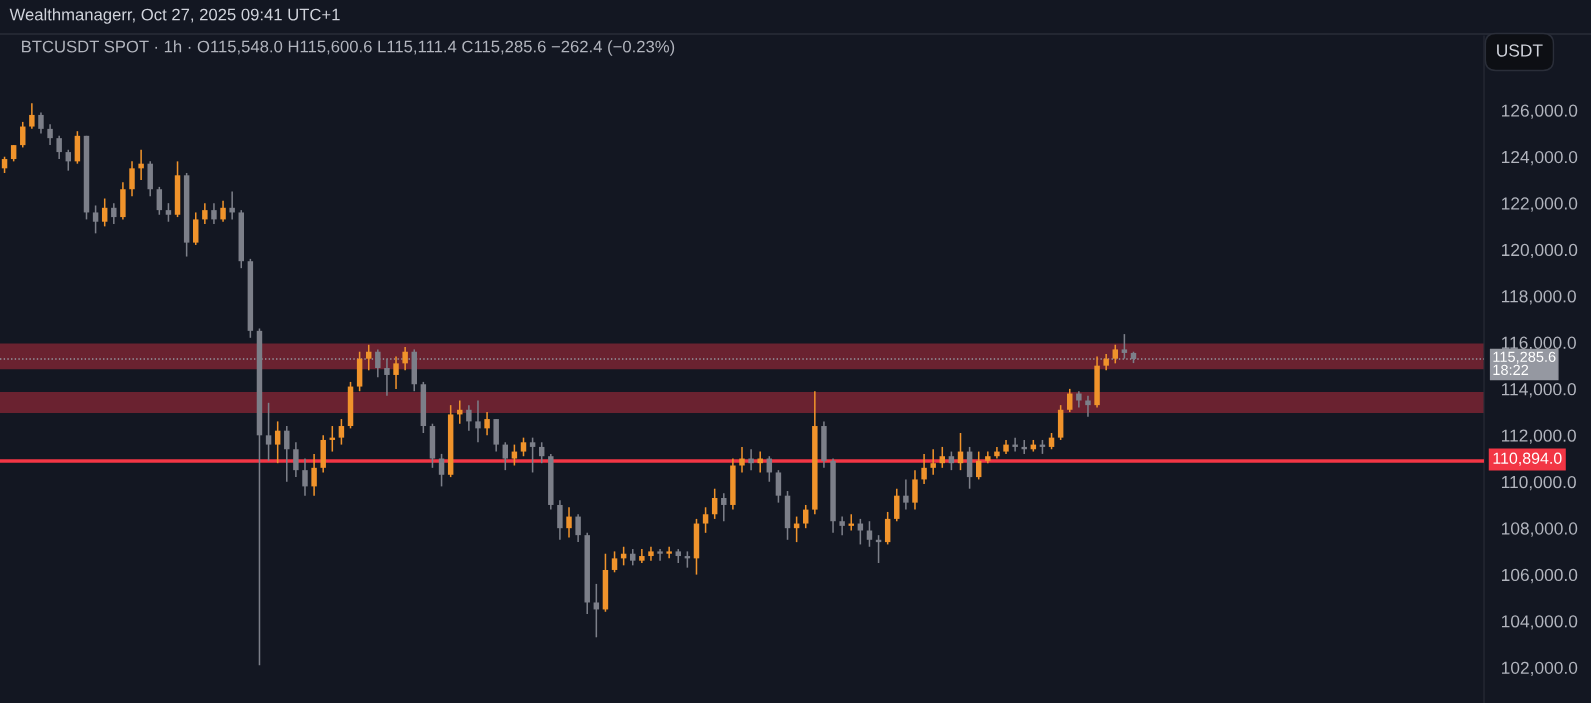 The image size is (1591, 703). Describe the element at coordinates (1539, 251) in the screenshot. I see `y-tick-label: 120,000.0` at that location.